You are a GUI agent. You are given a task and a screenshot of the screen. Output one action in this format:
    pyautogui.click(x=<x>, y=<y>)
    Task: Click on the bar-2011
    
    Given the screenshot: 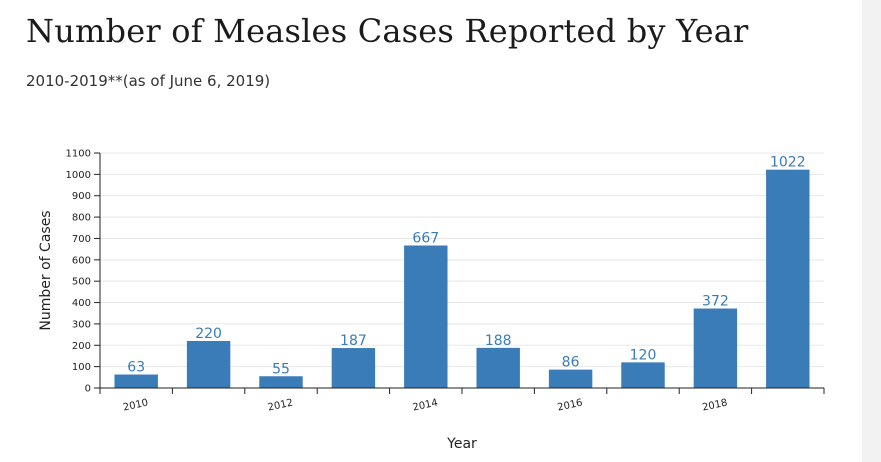 What is the action you would take?
    pyautogui.click(x=208, y=364)
    